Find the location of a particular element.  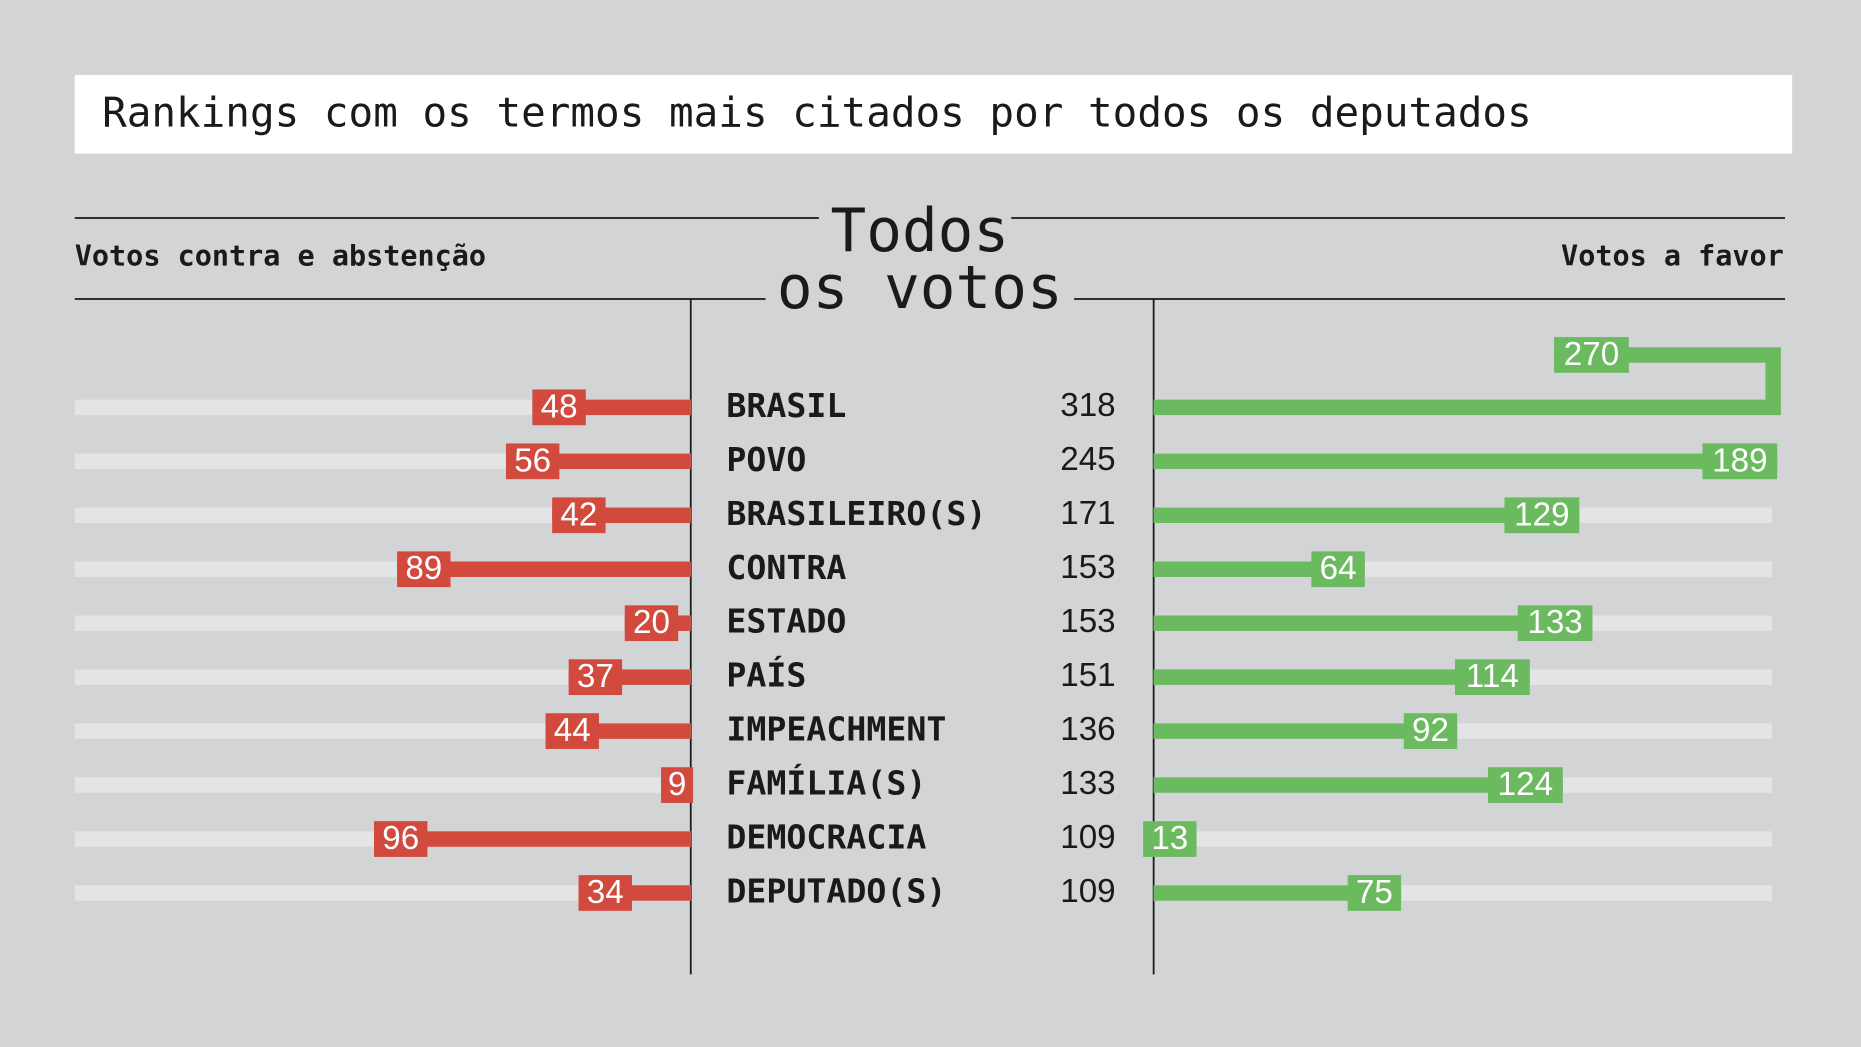

value-label: 37 is located at coordinates (595, 676).